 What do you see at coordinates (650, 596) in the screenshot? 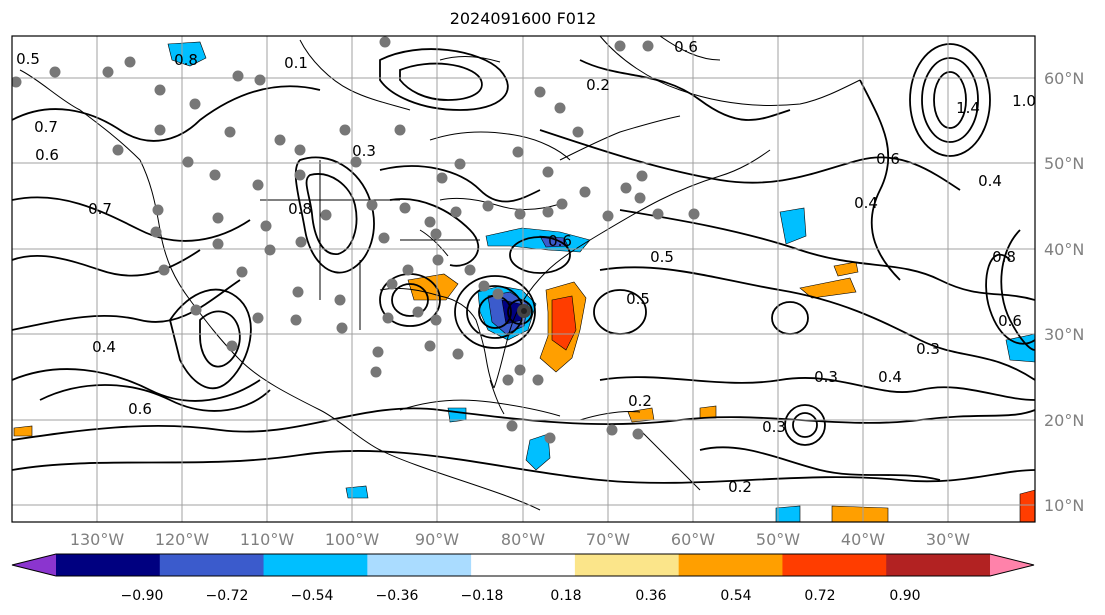
I see `colorbar-tick-label: 0.36` at bounding box center [650, 596].